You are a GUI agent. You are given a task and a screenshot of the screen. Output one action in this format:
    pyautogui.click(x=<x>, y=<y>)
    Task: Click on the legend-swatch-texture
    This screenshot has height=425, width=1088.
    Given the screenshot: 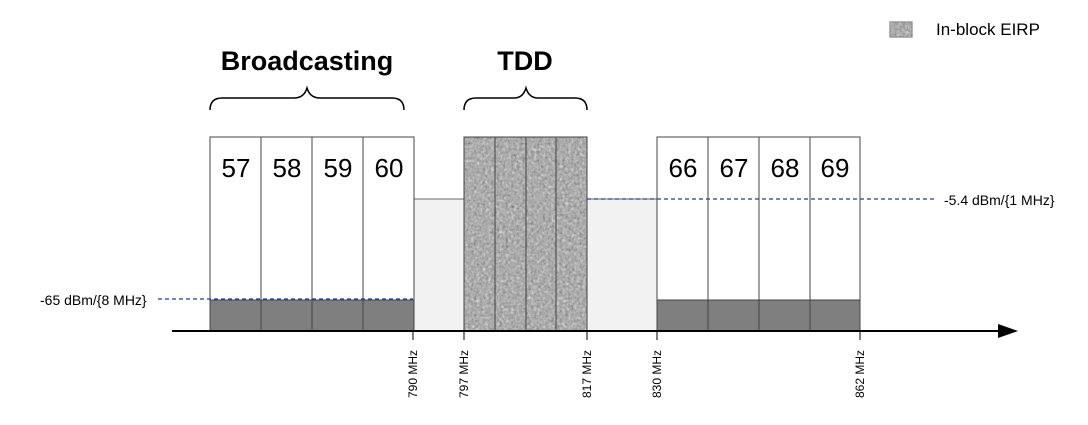 What is the action you would take?
    pyautogui.click(x=901, y=29)
    